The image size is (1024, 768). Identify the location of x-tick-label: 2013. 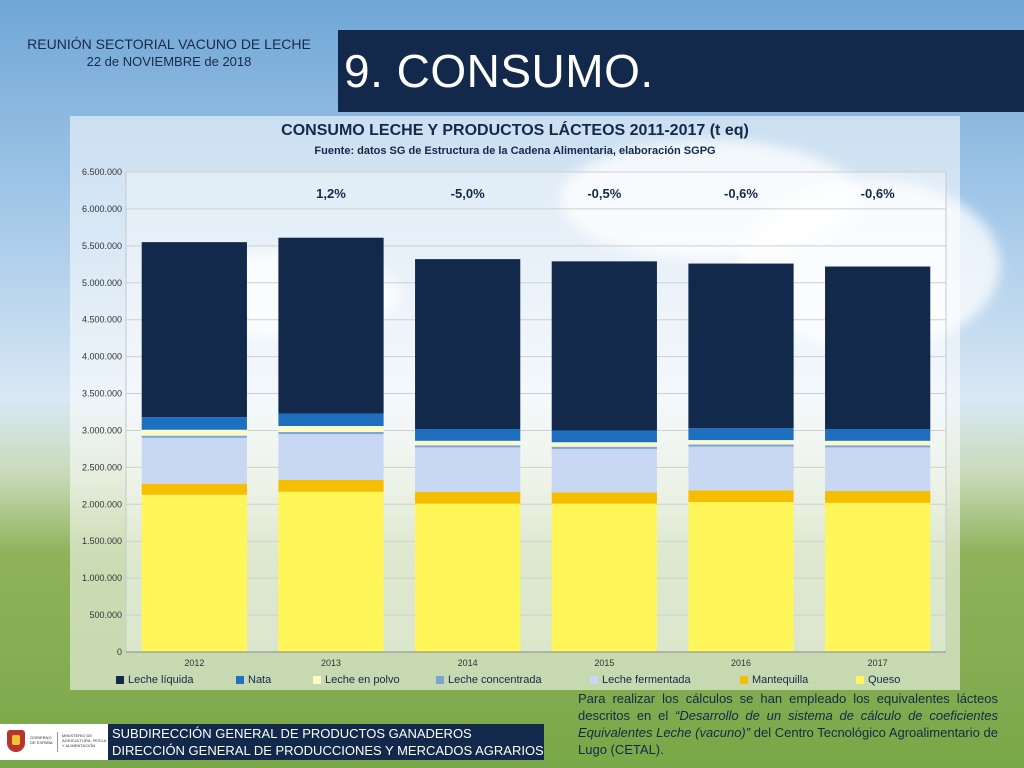
(331, 663).